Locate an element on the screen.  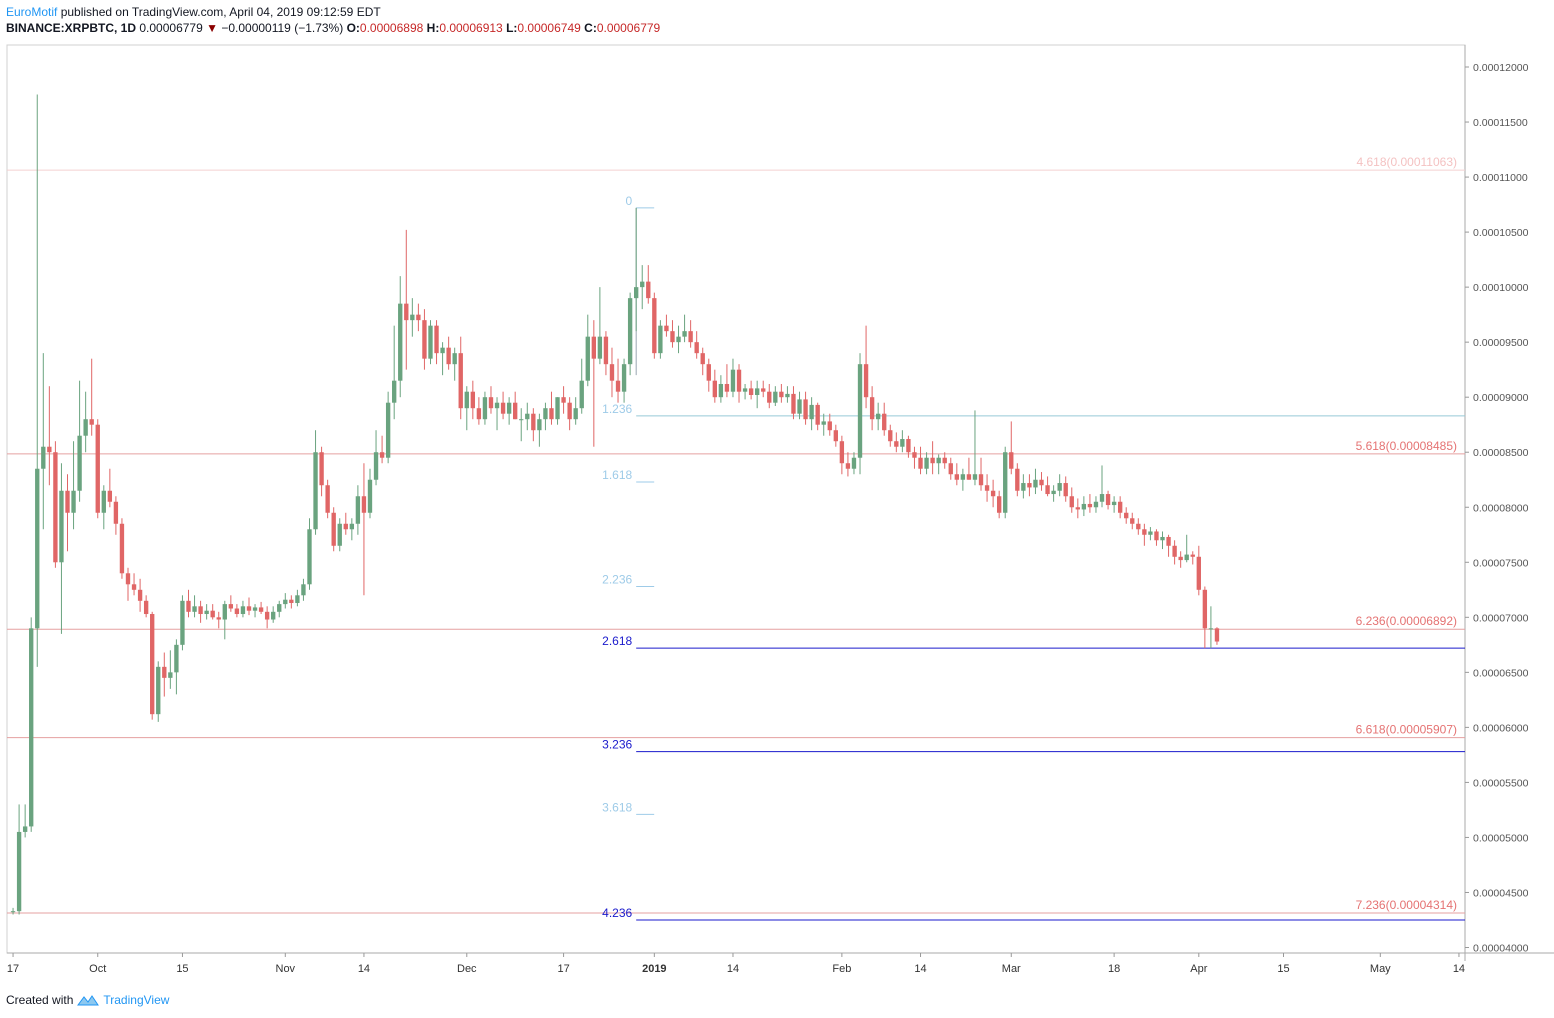
tradingview-logo-icon is located at coordinates (88, 1000).